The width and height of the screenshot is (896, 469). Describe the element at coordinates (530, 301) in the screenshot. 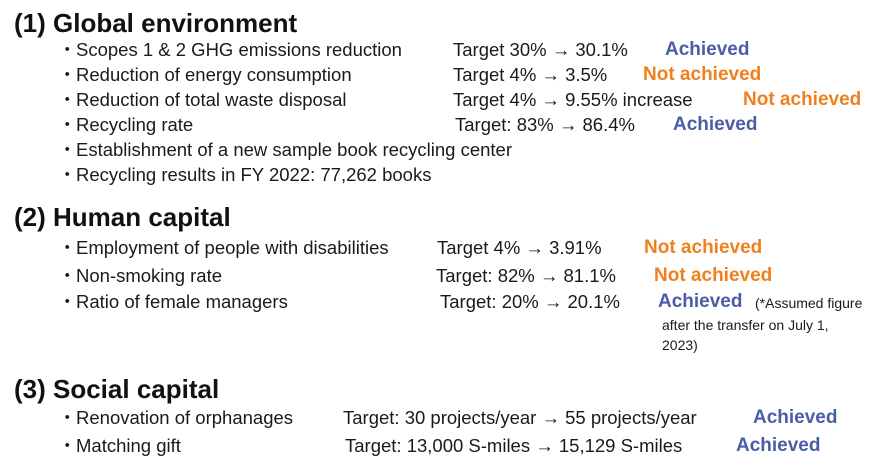

I see `item-target: Target: 20% → 20.1%` at that location.